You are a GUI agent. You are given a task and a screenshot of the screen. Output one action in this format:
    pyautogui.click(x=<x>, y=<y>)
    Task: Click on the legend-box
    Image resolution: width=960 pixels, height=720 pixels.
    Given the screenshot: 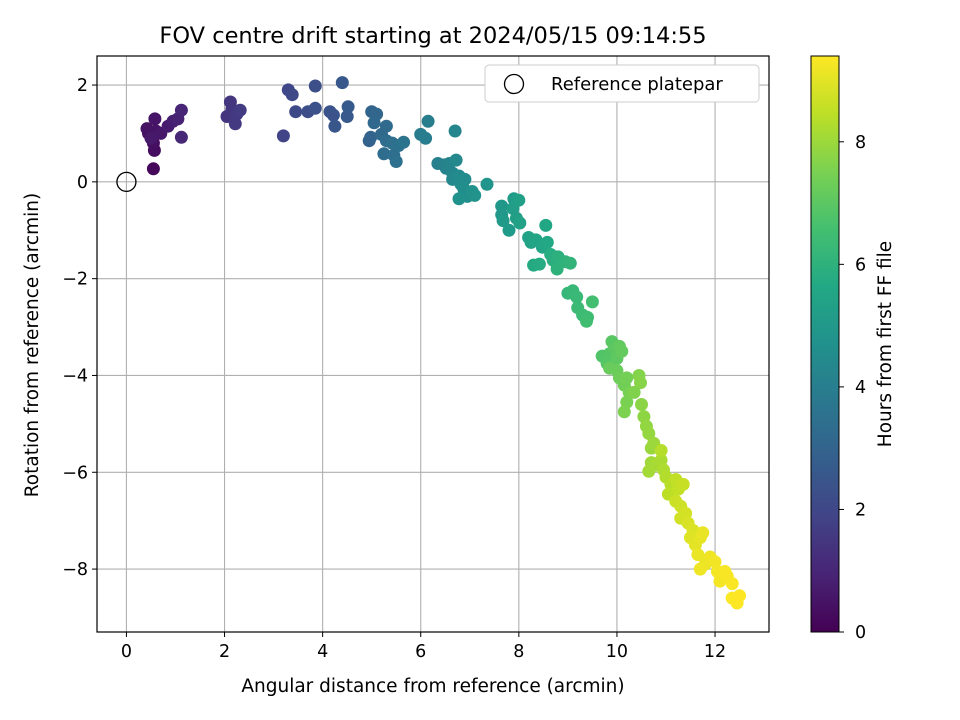 What is the action you would take?
    pyautogui.click(x=622, y=83)
    